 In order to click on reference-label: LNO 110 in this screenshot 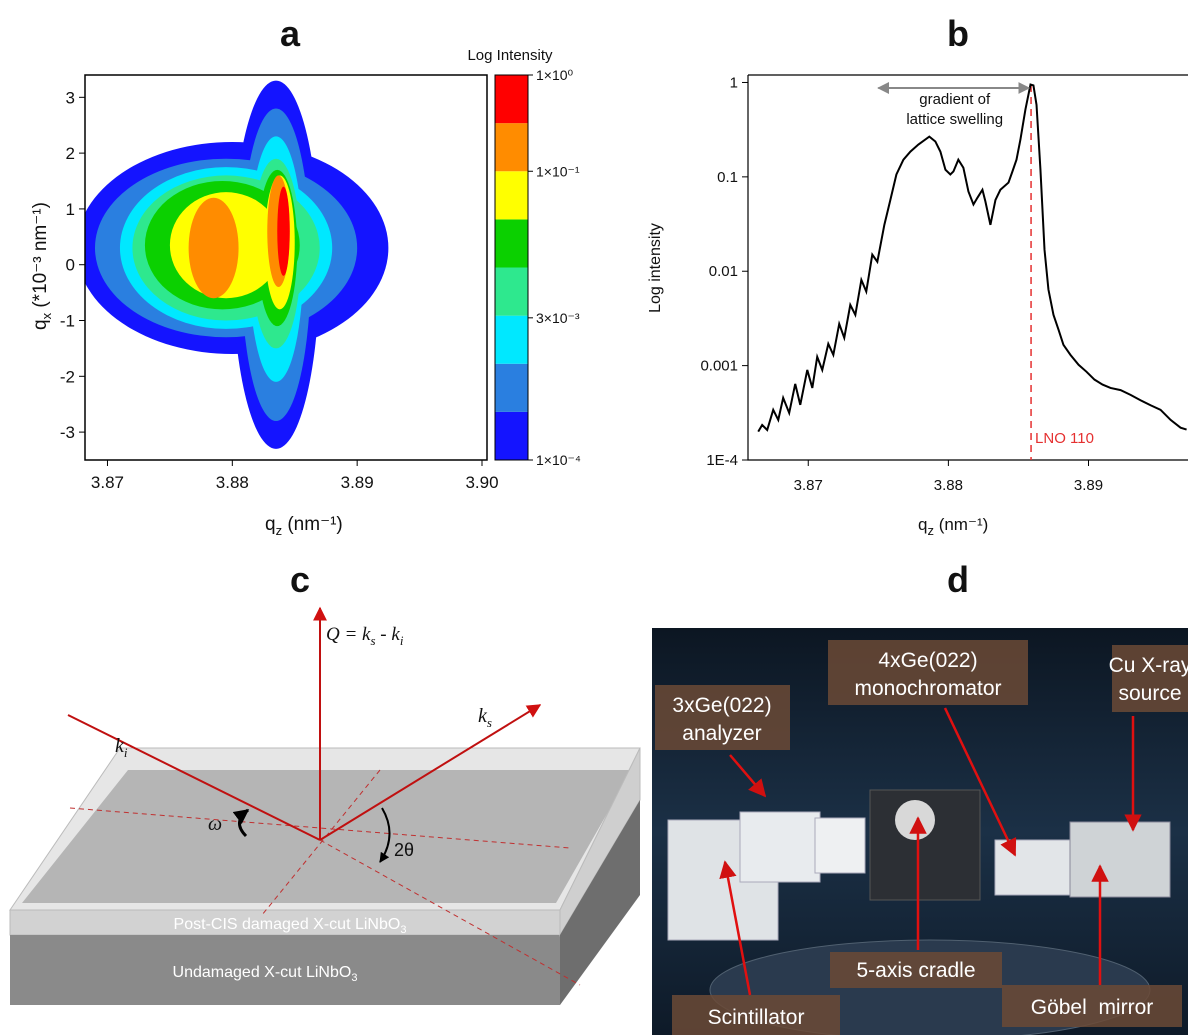, I will do `click(1064, 438)`.